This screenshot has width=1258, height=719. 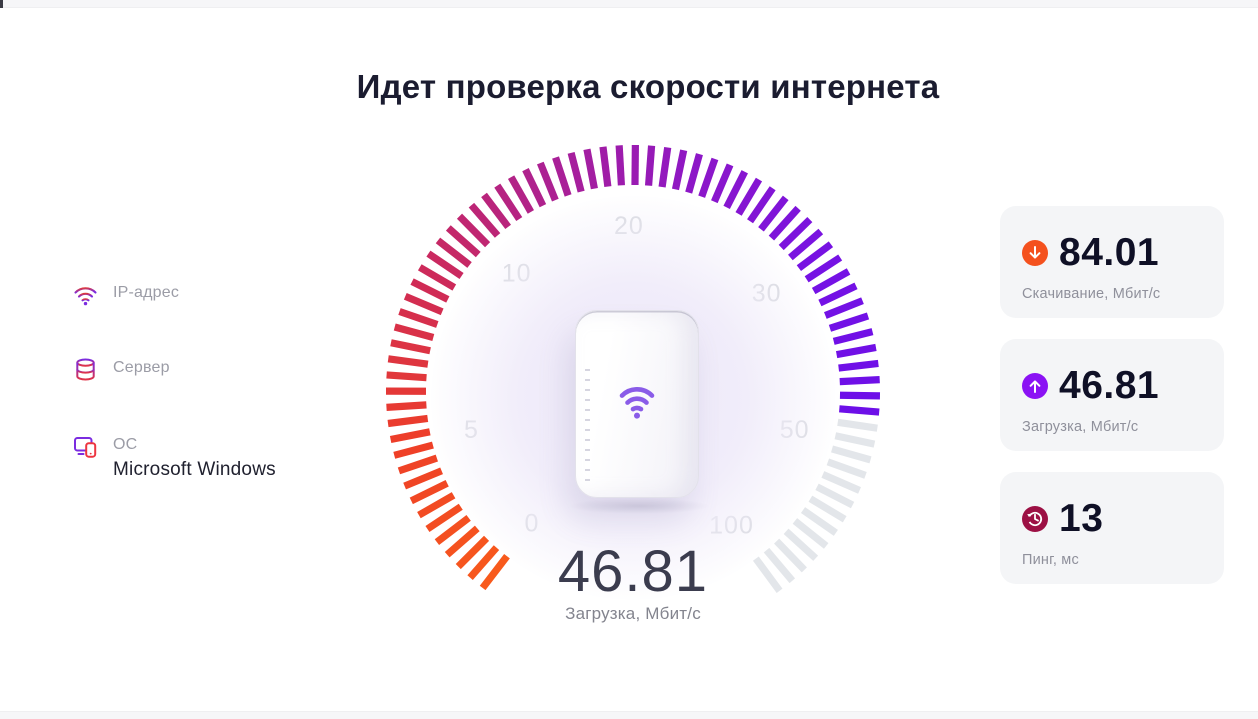 I want to click on upload-label: Загрузка, Мбит/с, so click(x=1080, y=427).